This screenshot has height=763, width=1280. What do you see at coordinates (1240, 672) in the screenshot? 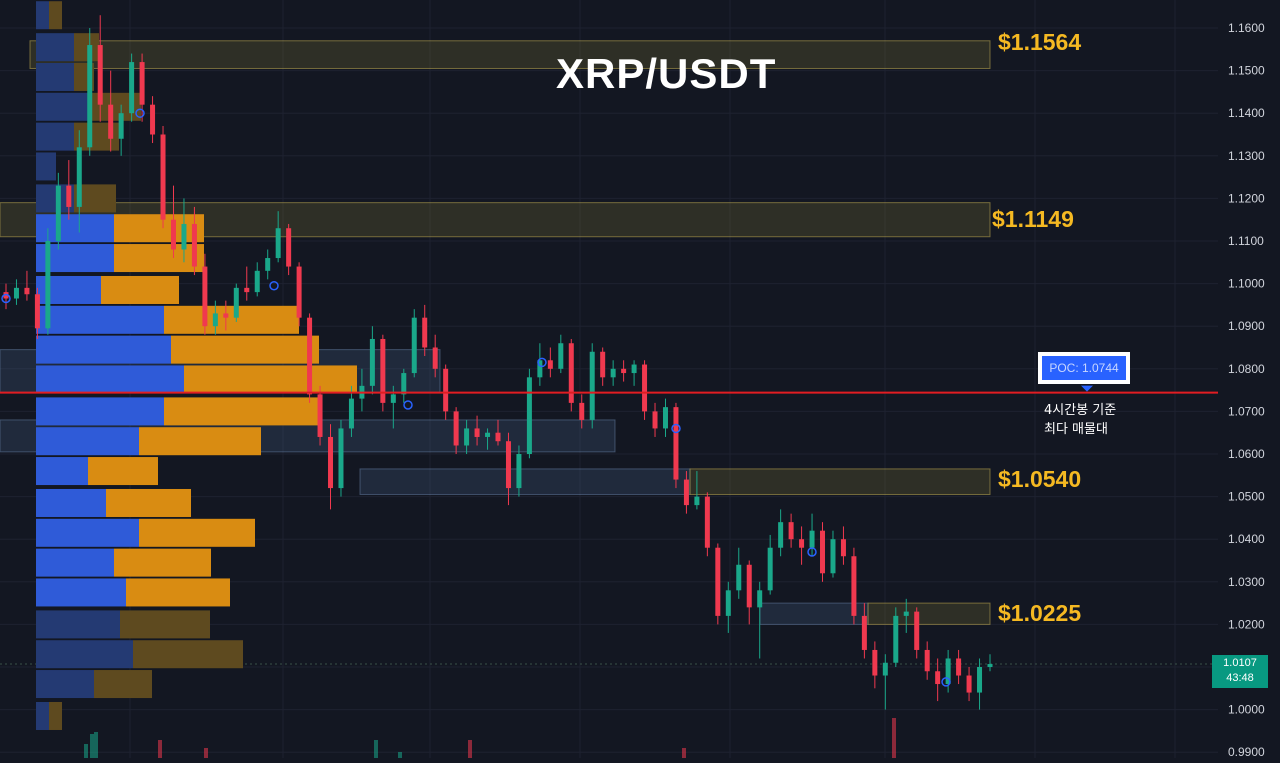
I see `current-price-tag: 1.0107 43:48` at bounding box center [1240, 672].